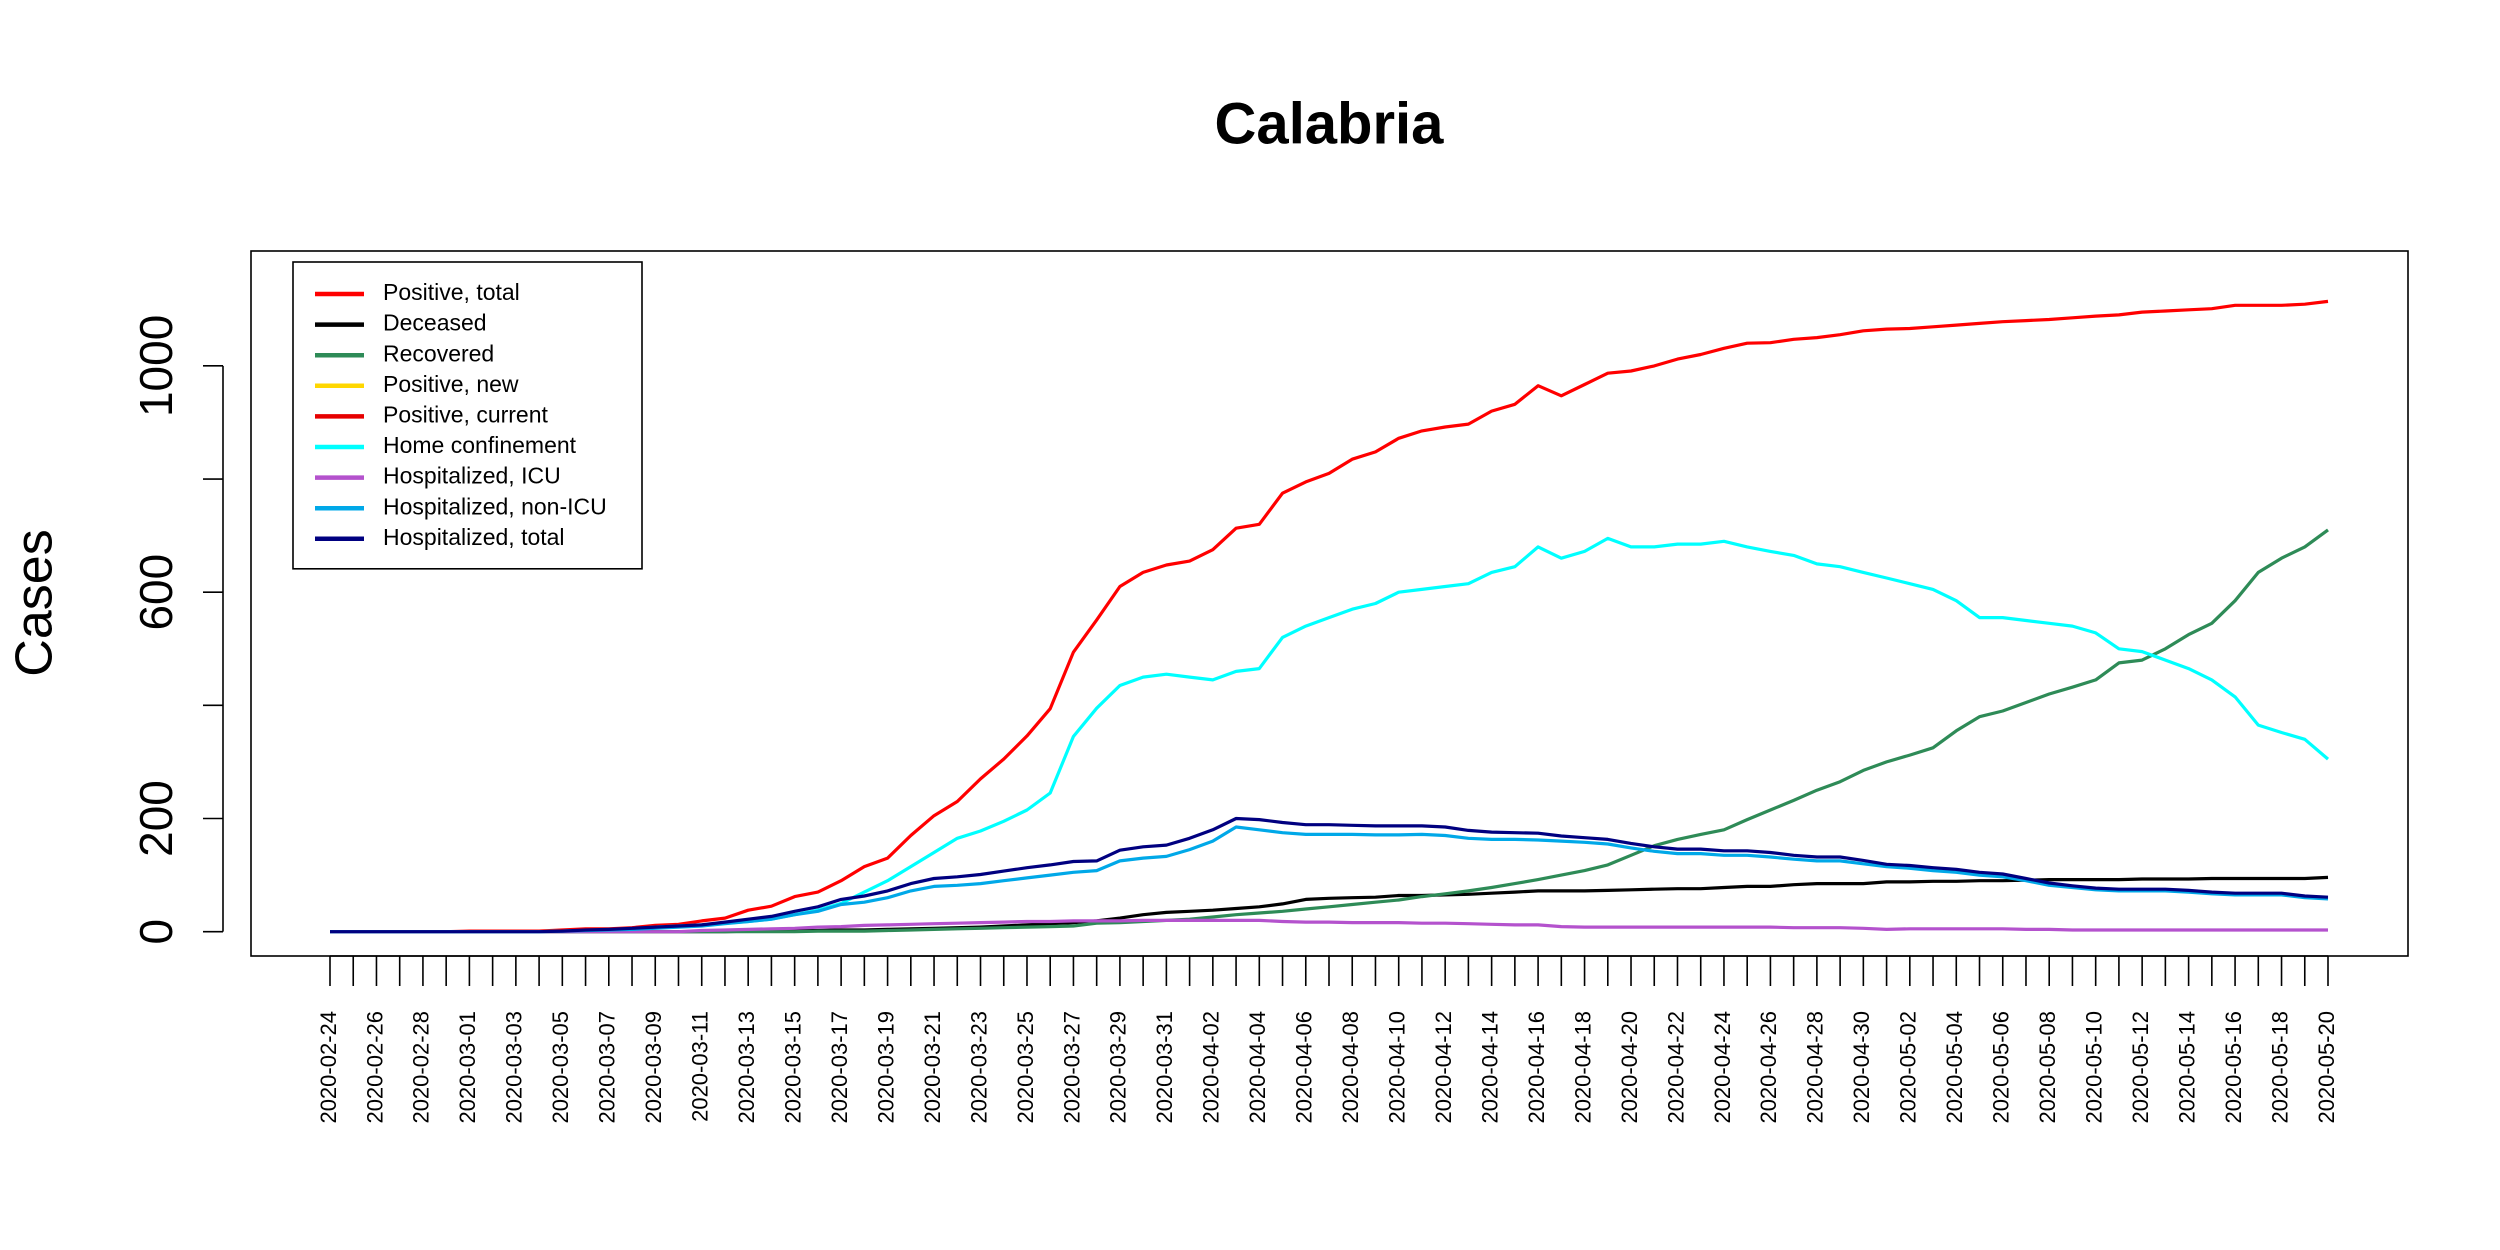  Describe the element at coordinates (156, 366) in the screenshot. I see `y-tick-label: 1000` at that location.